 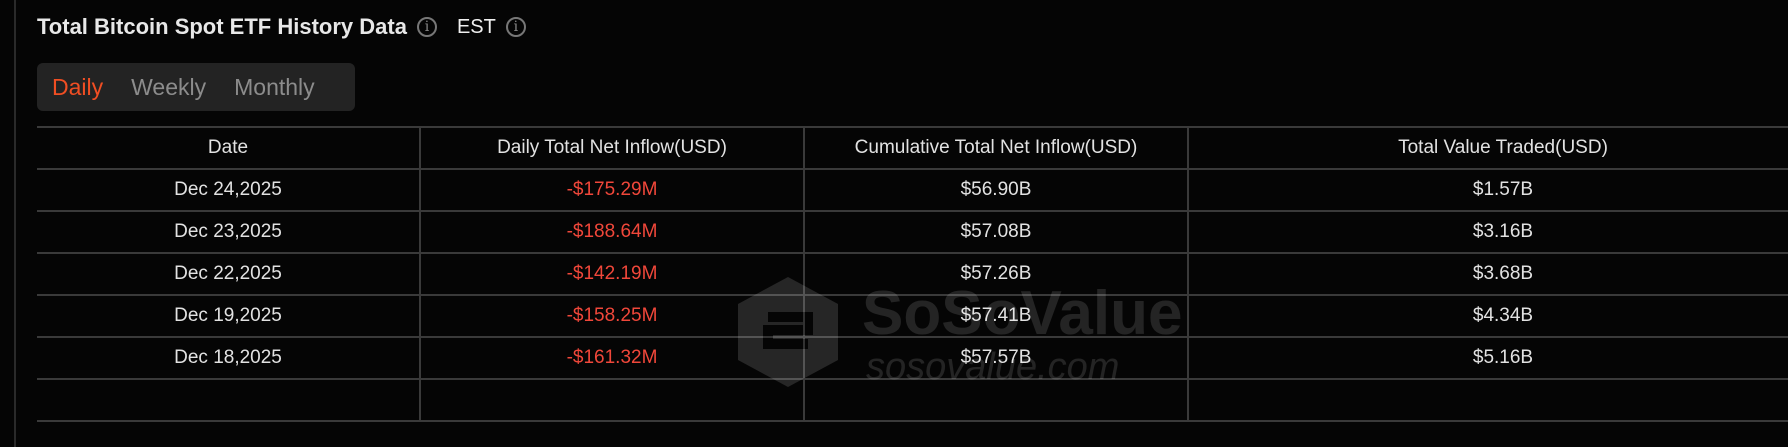 I want to click on tab-daily: Daily, so click(x=78, y=86).